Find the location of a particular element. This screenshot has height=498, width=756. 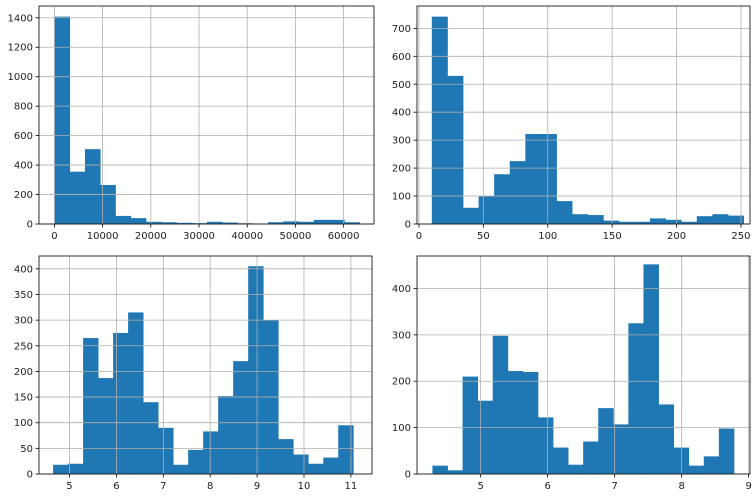

y-tick-label: 500 is located at coordinates (401, 85).